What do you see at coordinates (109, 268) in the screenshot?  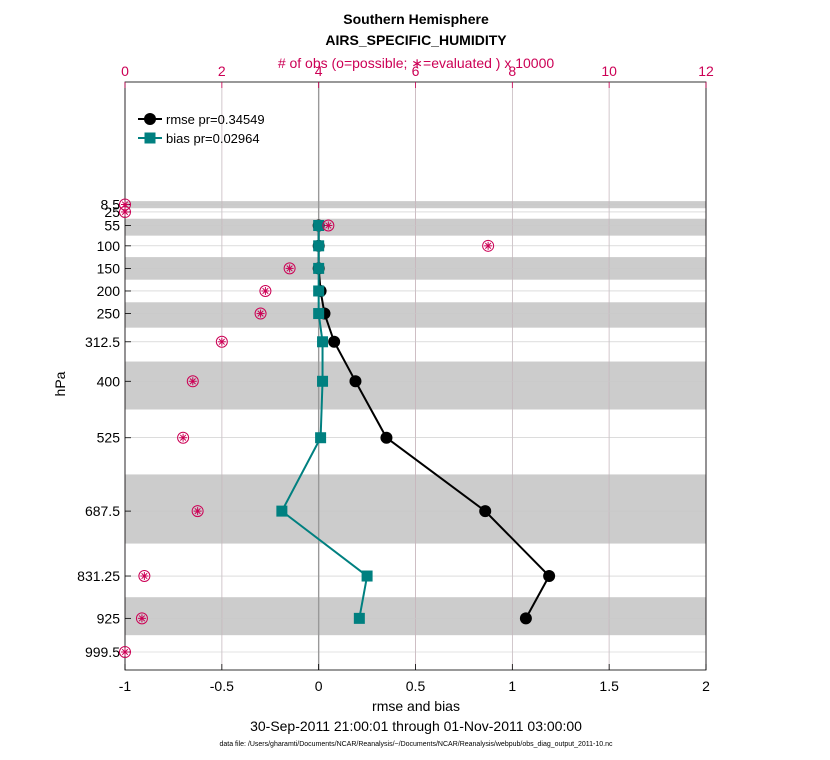 I see `y-tick-label: 150` at bounding box center [109, 268].